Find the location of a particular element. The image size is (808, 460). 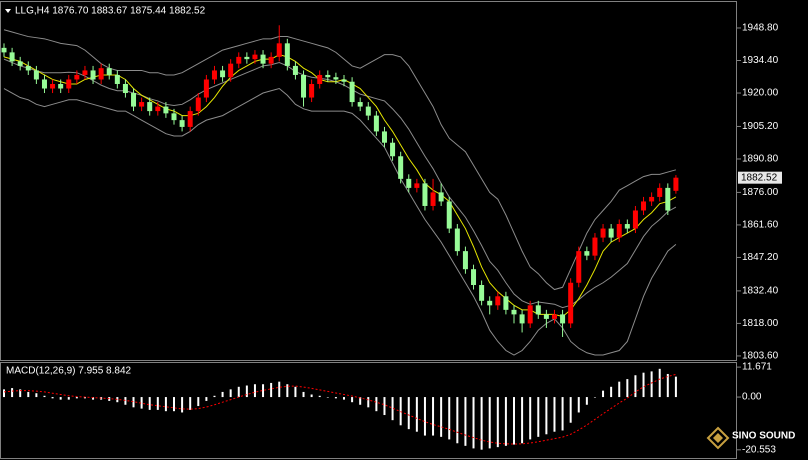

y-tick-label: 1920.00 is located at coordinates (760, 93).